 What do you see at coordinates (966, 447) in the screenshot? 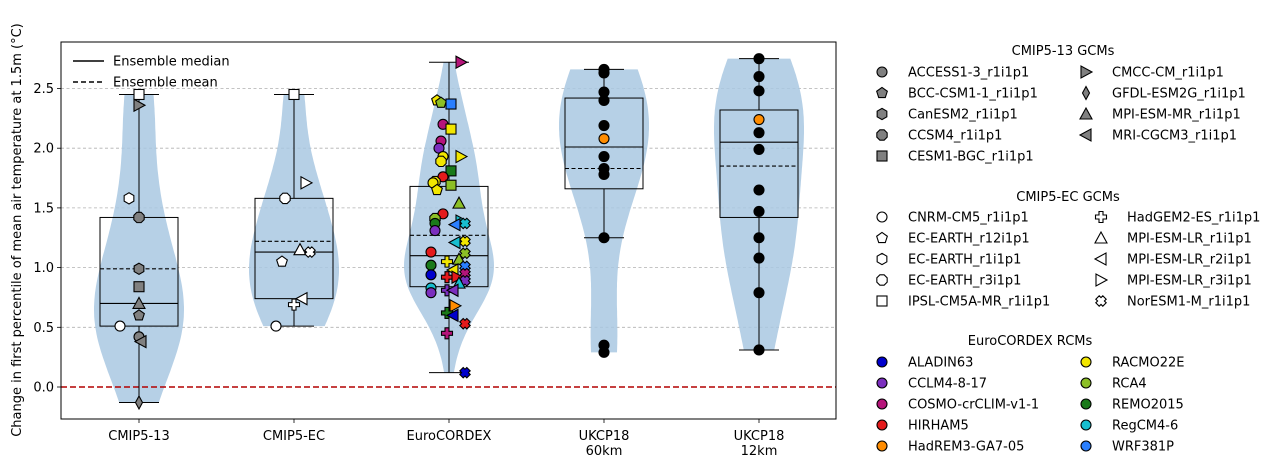
I see `legend-item-label: HadREM3-GA7-05` at bounding box center [966, 447].